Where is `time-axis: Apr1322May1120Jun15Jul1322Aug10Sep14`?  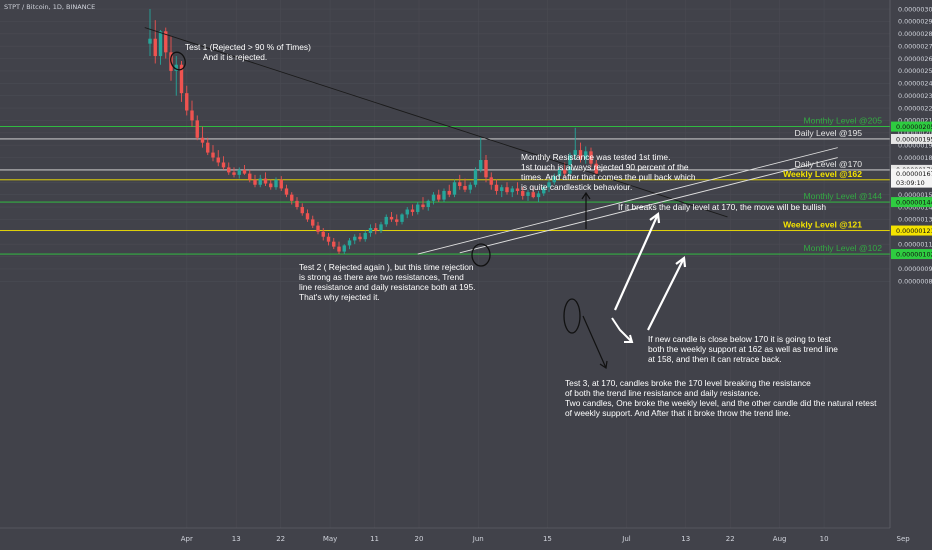
time-axis: Apr1322May1120Jun15Jul1322Aug10Sep14 is located at coordinates (455, 535).